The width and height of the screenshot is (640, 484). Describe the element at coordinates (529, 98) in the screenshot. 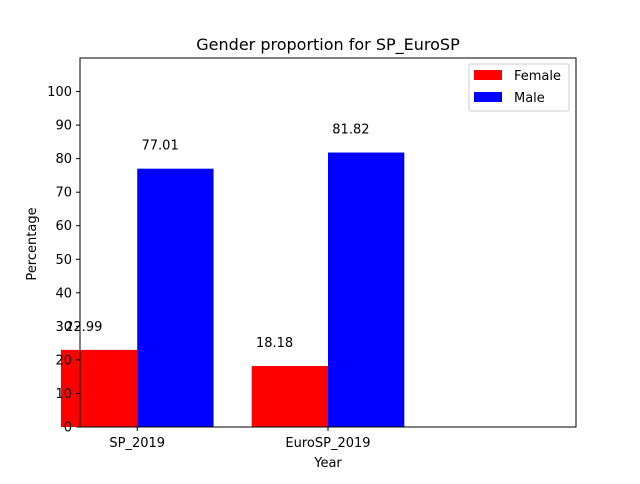

I see `legend-label-male: Male` at that location.